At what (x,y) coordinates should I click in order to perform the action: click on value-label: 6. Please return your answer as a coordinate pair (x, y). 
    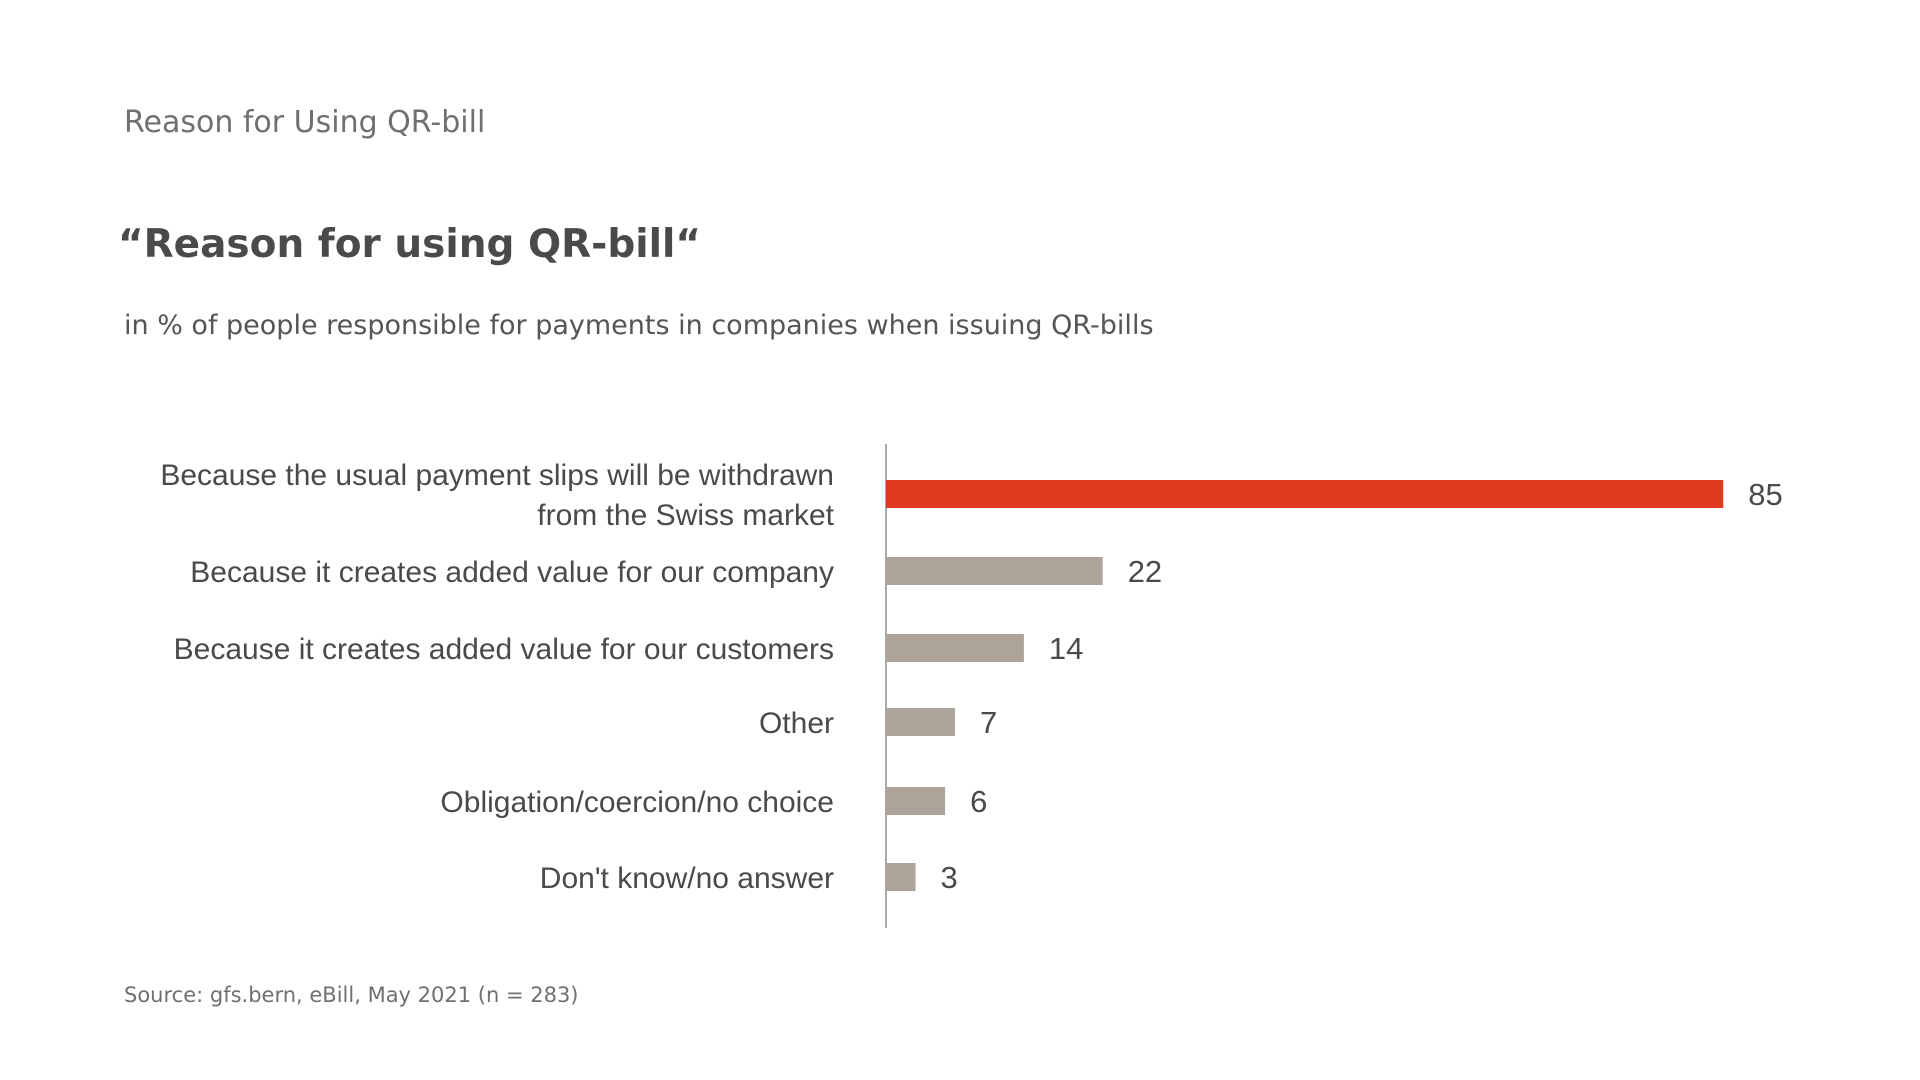
    Looking at the image, I should click on (978, 801).